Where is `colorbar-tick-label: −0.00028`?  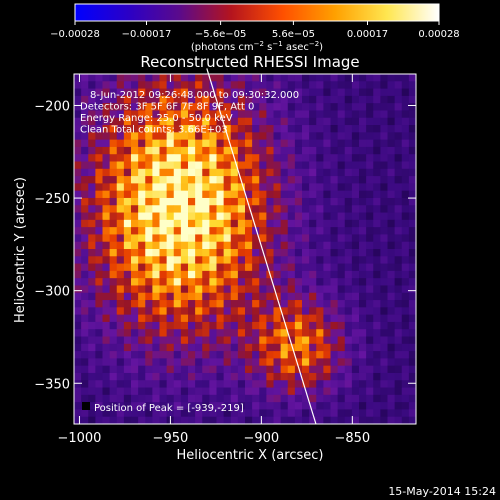
colorbar-tick-label: −0.00028 is located at coordinates (75, 34).